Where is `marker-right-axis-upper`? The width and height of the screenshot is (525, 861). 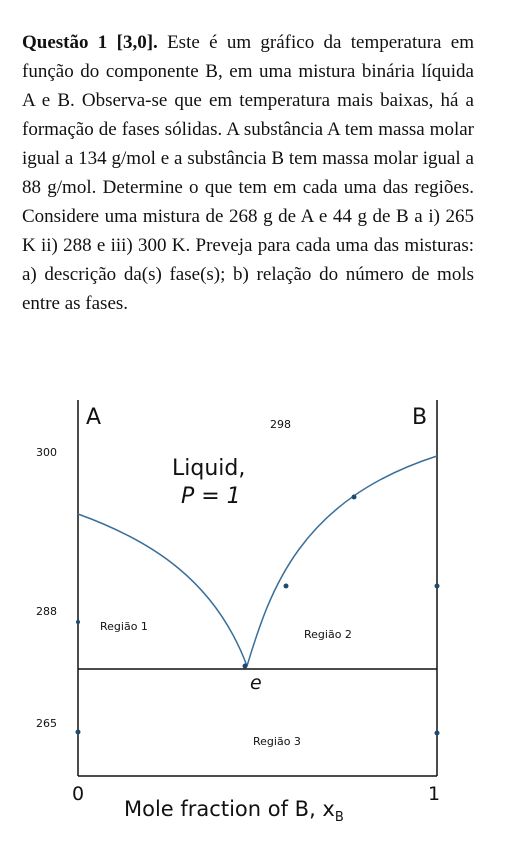
marker-right-axis-upper is located at coordinates (437, 586).